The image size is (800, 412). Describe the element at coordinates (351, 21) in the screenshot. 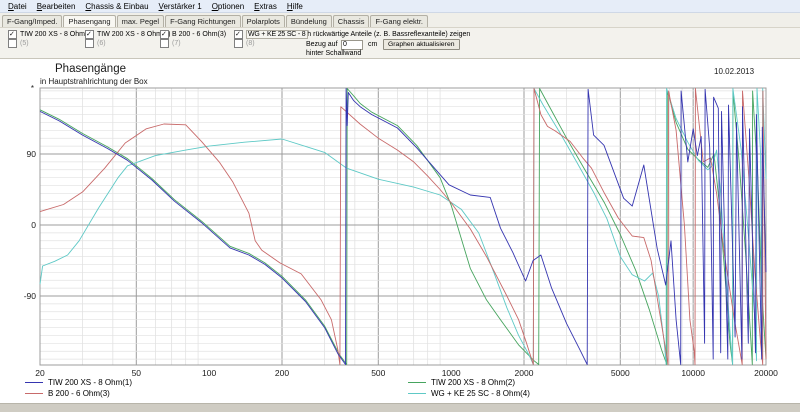

I see `tab-chassis: Chassis` at that location.